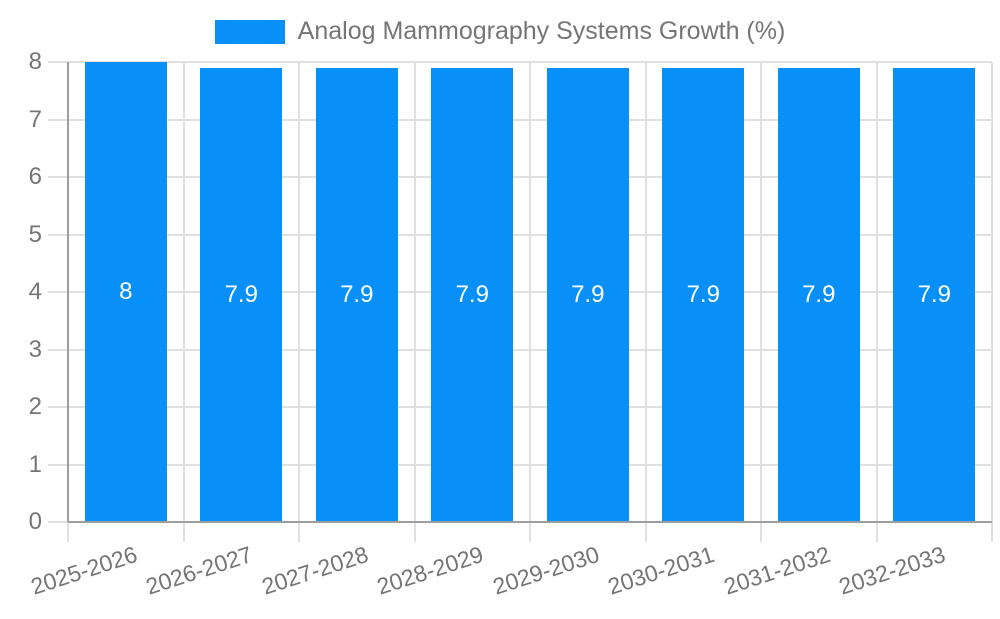 This screenshot has height=619, width=1000. What do you see at coordinates (35, 406) in the screenshot?
I see `y-axis-tick-label: 2` at bounding box center [35, 406].